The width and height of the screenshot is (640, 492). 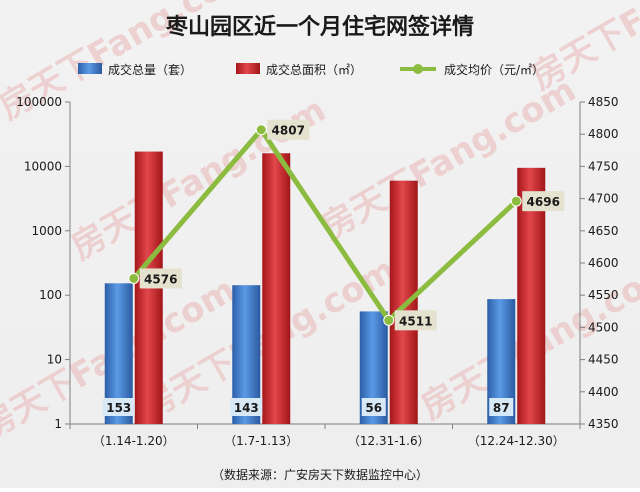 What do you see at coordinates (603, 199) in the screenshot?
I see `y-right-tick-label: 4700` at bounding box center [603, 199].